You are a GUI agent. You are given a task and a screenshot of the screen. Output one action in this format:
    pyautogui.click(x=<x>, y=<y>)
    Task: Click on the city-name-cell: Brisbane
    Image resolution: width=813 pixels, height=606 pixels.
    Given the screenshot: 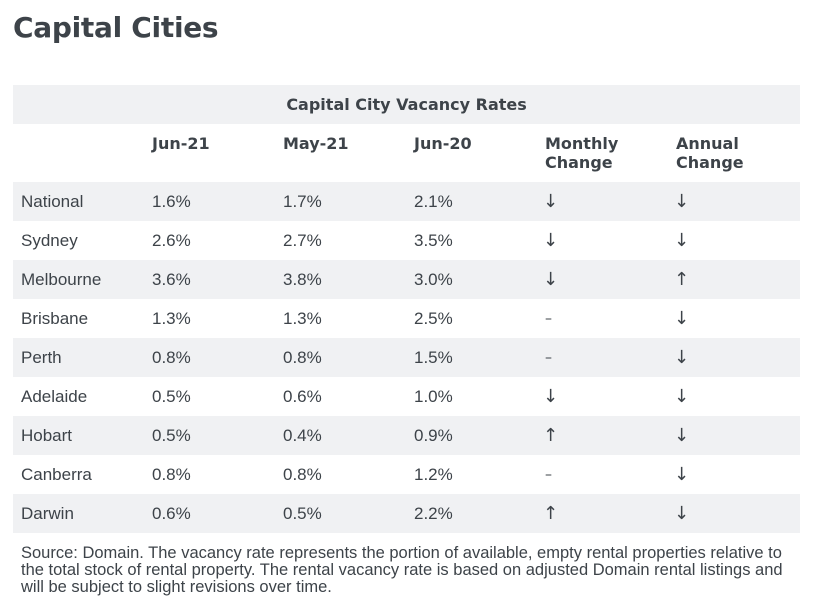 What is the action you would take?
    pyautogui.click(x=55, y=318)
    